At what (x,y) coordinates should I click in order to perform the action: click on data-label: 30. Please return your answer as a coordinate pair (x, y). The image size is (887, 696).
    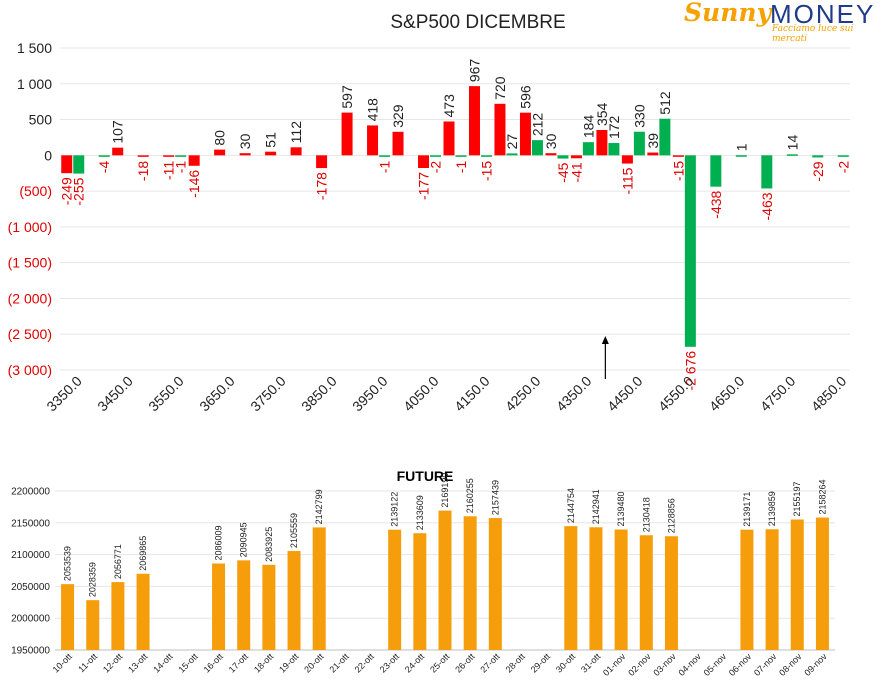
    Looking at the image, I should click on (245, 141).